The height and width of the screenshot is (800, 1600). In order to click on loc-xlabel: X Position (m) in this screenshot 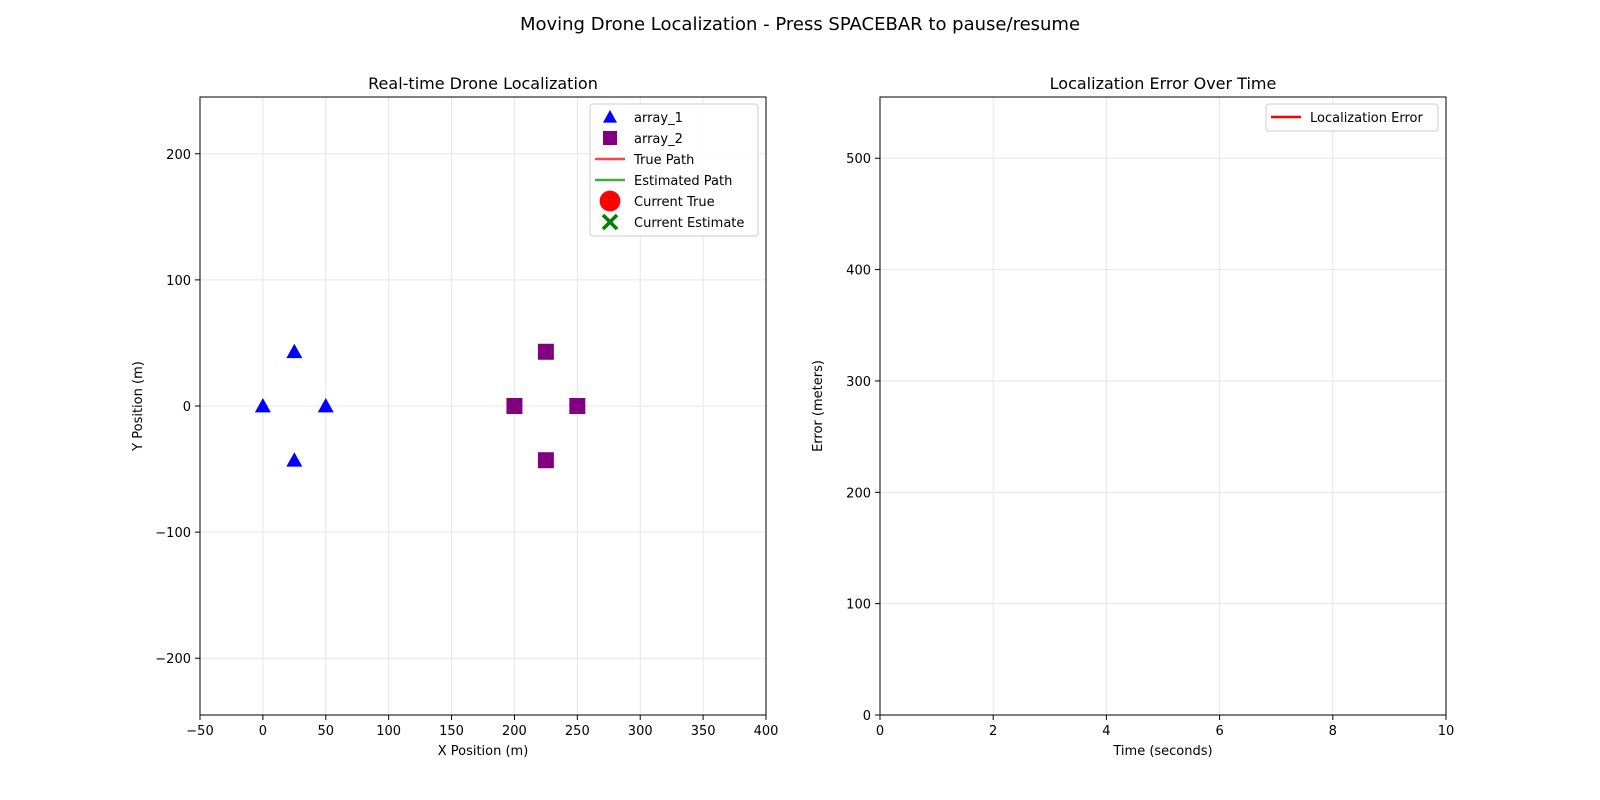, I will do `click(483, 751)`.